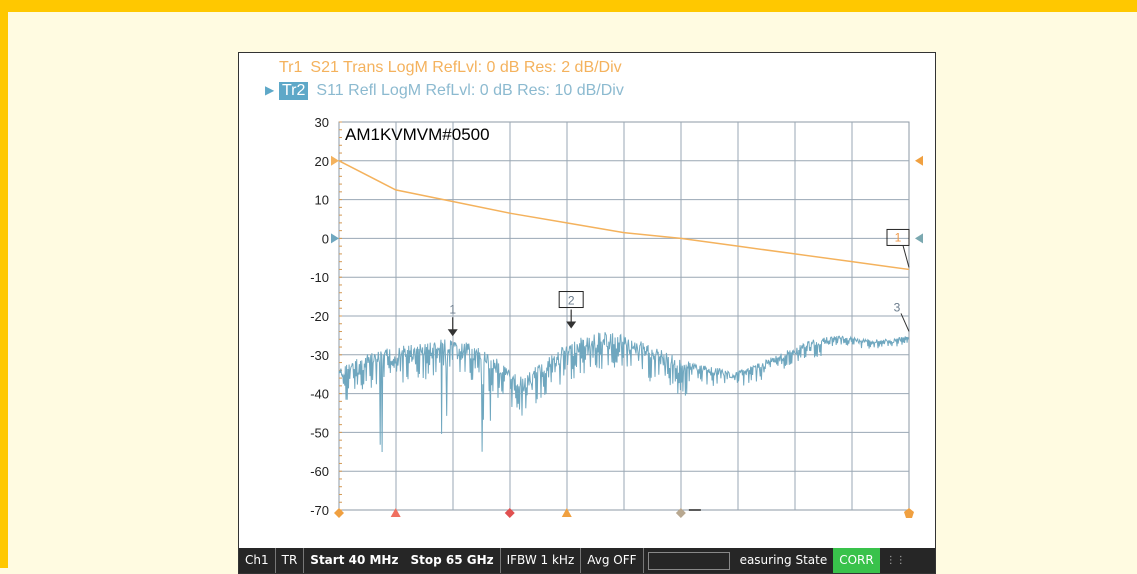  Describe the element at coordinates (624, 392) in the screenshot. I see `trace2-line` at that location.